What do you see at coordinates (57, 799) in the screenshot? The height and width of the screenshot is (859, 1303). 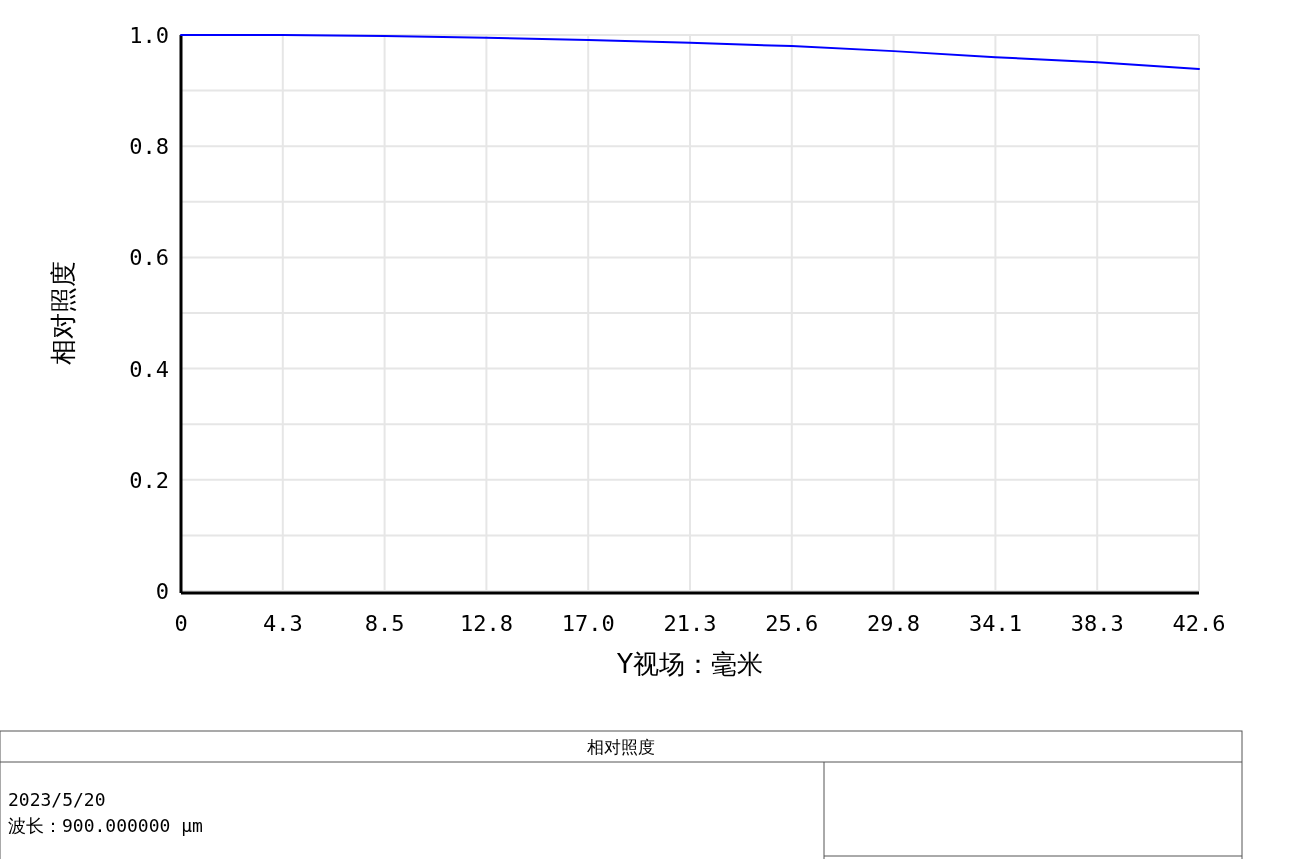 I see `text: 2023/5/20` at bounding box center [57, 799].